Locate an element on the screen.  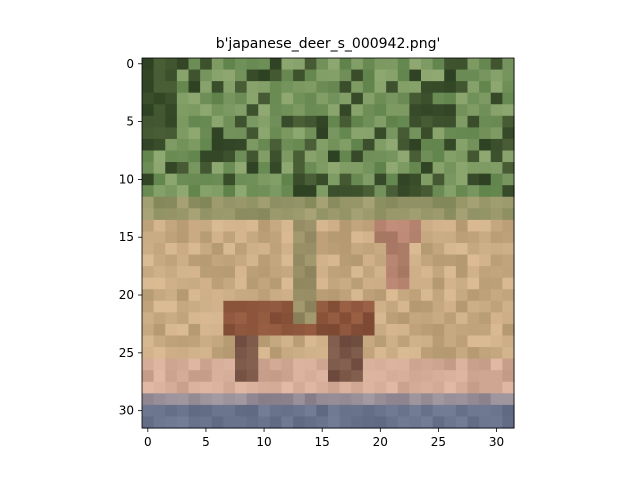
x-tick-label: 30 is located at coordinates (496, 442).